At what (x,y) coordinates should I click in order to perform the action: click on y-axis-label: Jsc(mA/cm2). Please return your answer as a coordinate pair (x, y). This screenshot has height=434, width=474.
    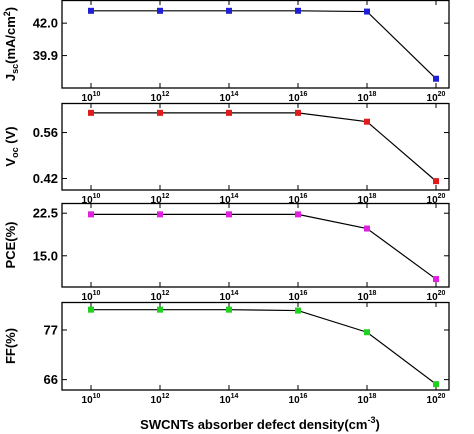
    Looking at the image, I should click on (11, 44).